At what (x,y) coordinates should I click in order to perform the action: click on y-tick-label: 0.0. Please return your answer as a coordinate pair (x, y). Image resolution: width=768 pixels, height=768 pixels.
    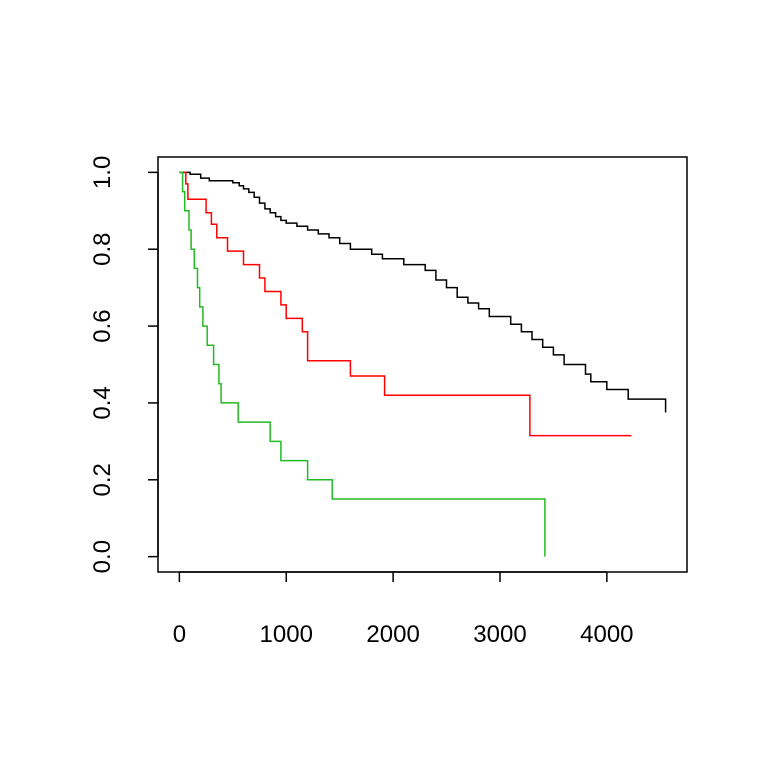
    Looking at the image, I should click on (102, 556).